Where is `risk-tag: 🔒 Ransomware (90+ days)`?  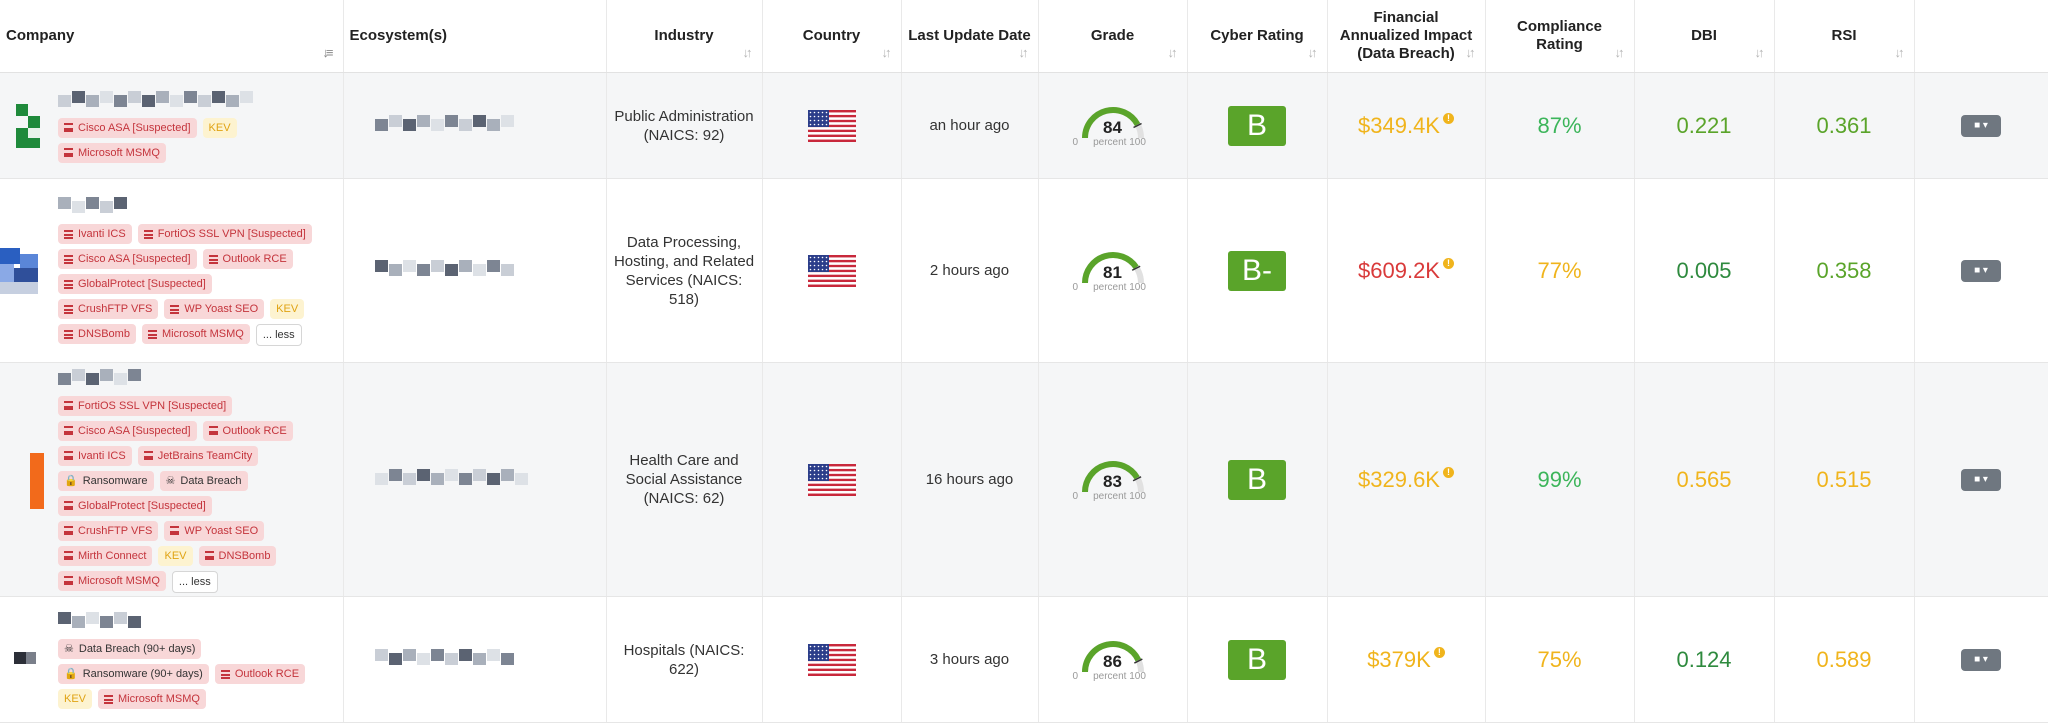
risk-tag: 🔒 Ransomware (90+ days) is located at coordinates (133, 674).